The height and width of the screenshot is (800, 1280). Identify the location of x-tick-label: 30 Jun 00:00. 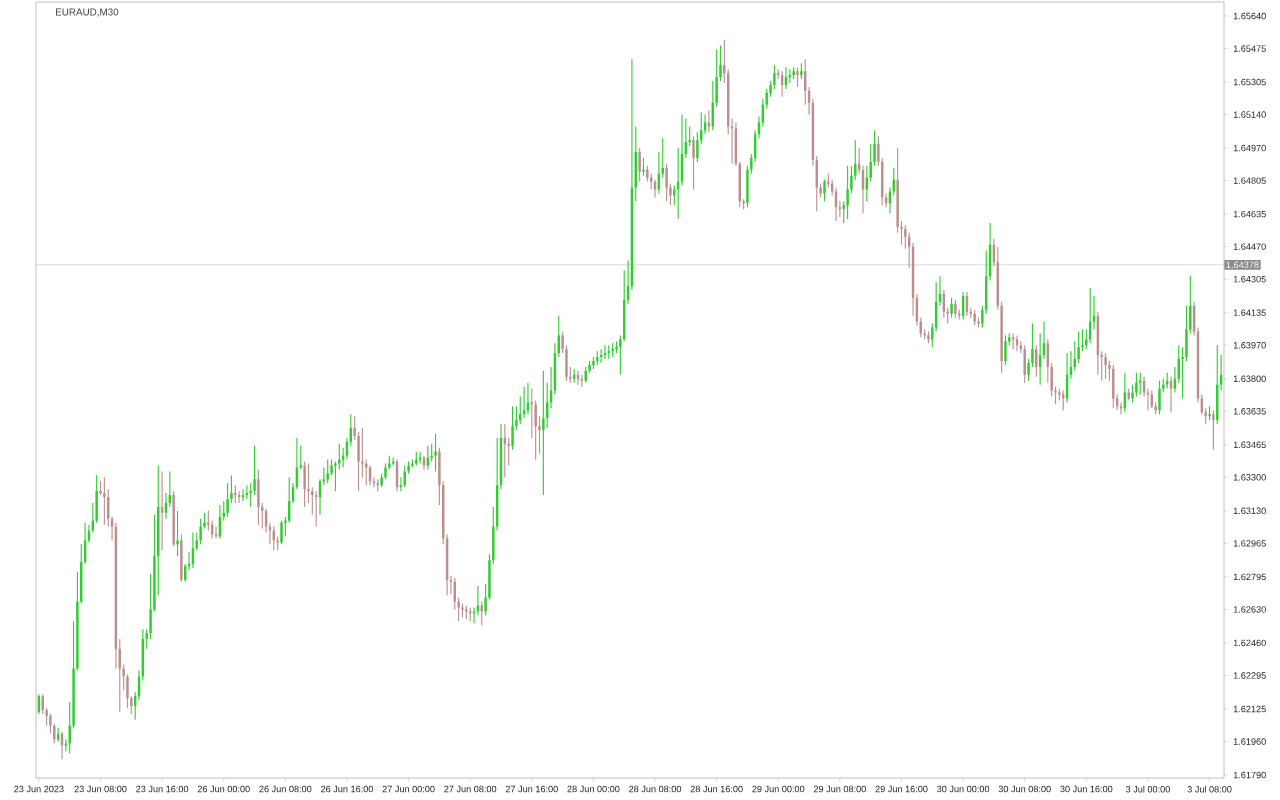
(963, 789).